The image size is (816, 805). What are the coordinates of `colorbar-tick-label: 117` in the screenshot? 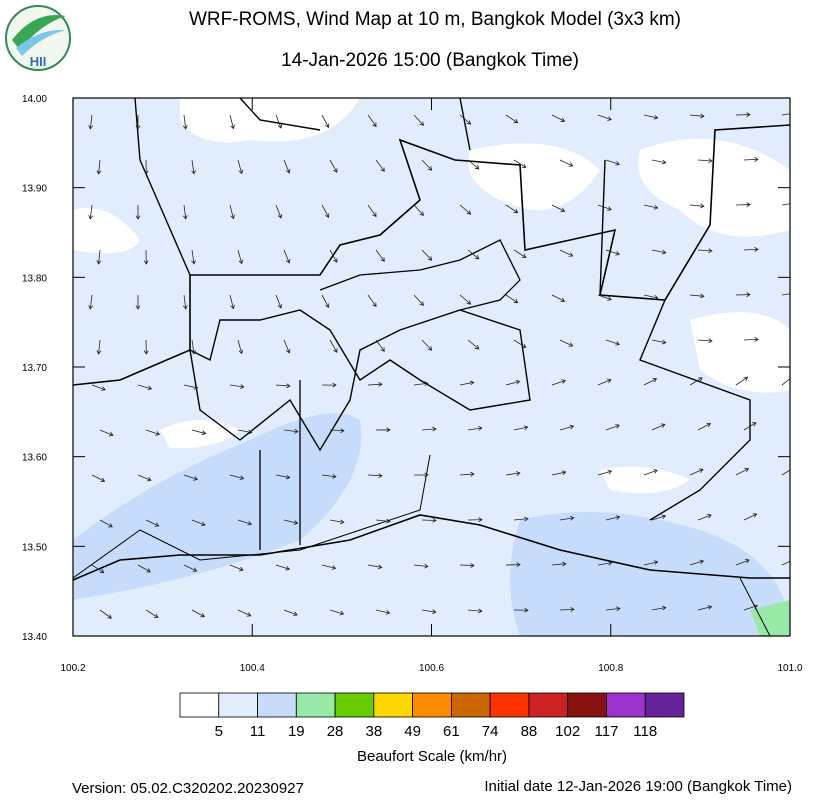 It's located at (607, 731).